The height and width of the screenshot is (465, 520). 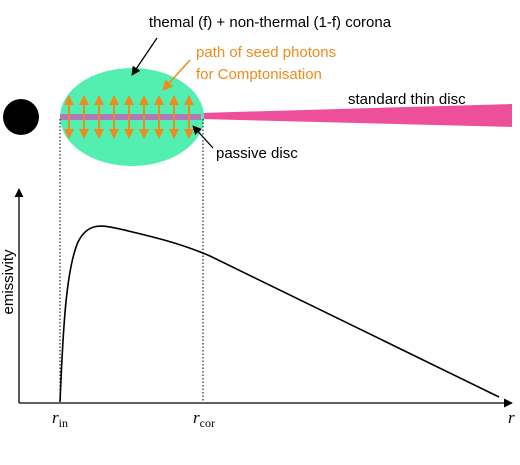 I want to click on y-axis-label: emissivity, so click(x=8, y=282).